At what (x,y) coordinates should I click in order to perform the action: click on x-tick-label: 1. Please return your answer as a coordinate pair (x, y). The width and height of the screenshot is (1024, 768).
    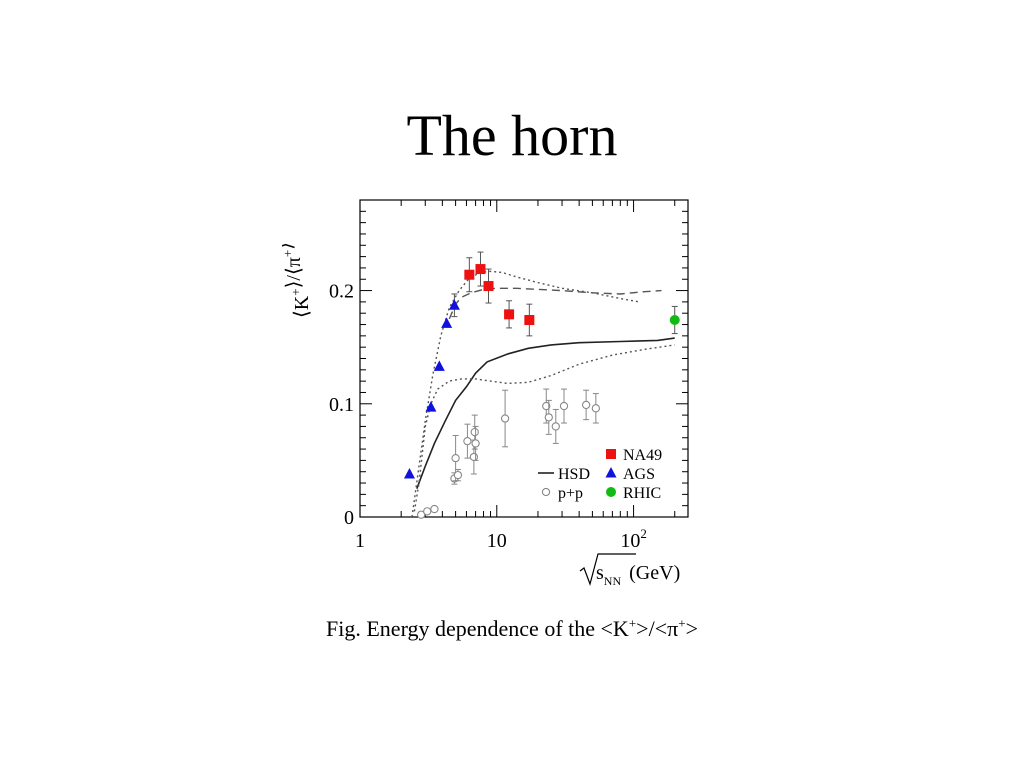
    Looking at the image, I should click on (360, 541).